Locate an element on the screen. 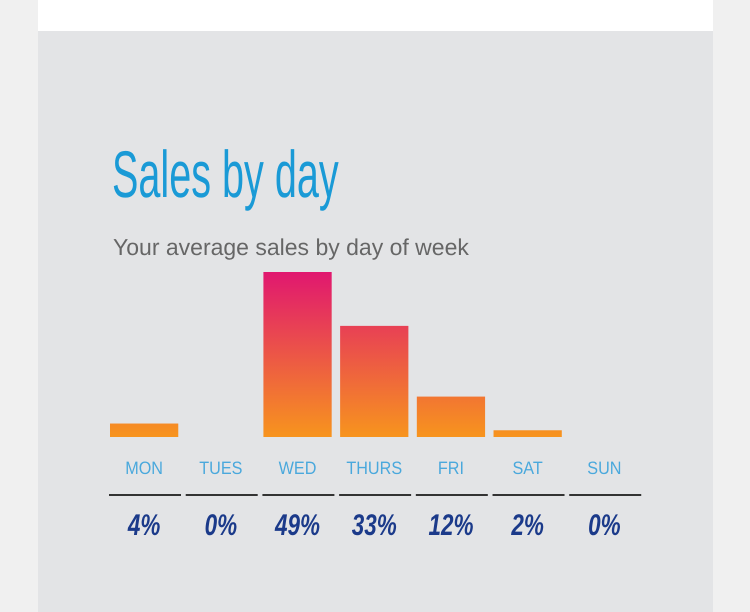 This screenshot has height=612, width=750. data-label: 4% is located at coordinates (143, 525).